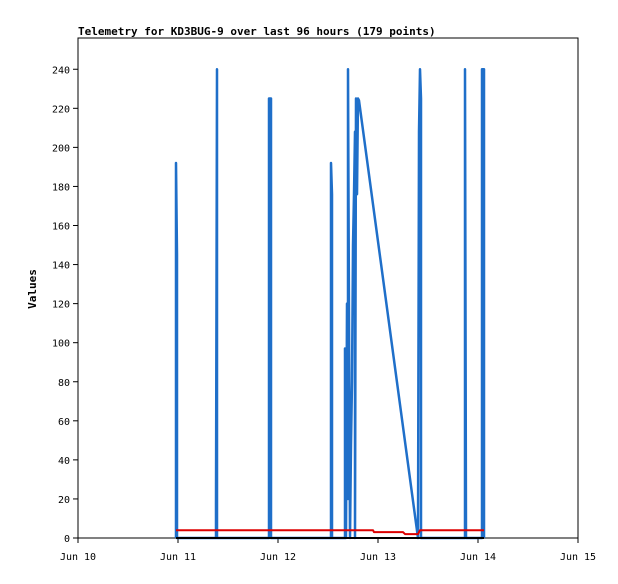 This screenshot has width=618, height=584. Describe the element at coordinates (64, 500) in the screenshot. I see `y-tick-label: 20` at that location.